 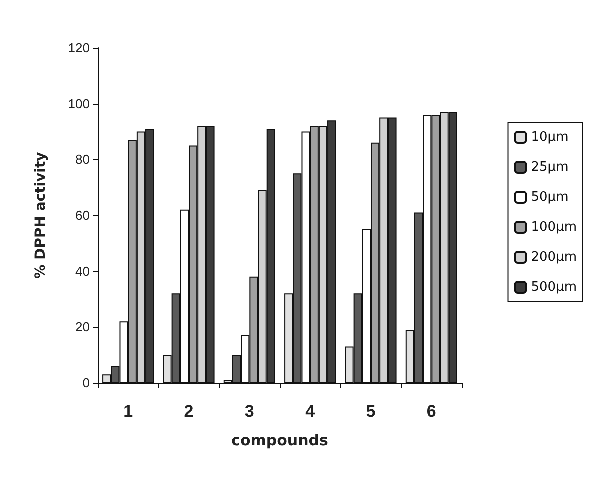 I want to click on y-tick-label: 60, so click(x=83, y=215).